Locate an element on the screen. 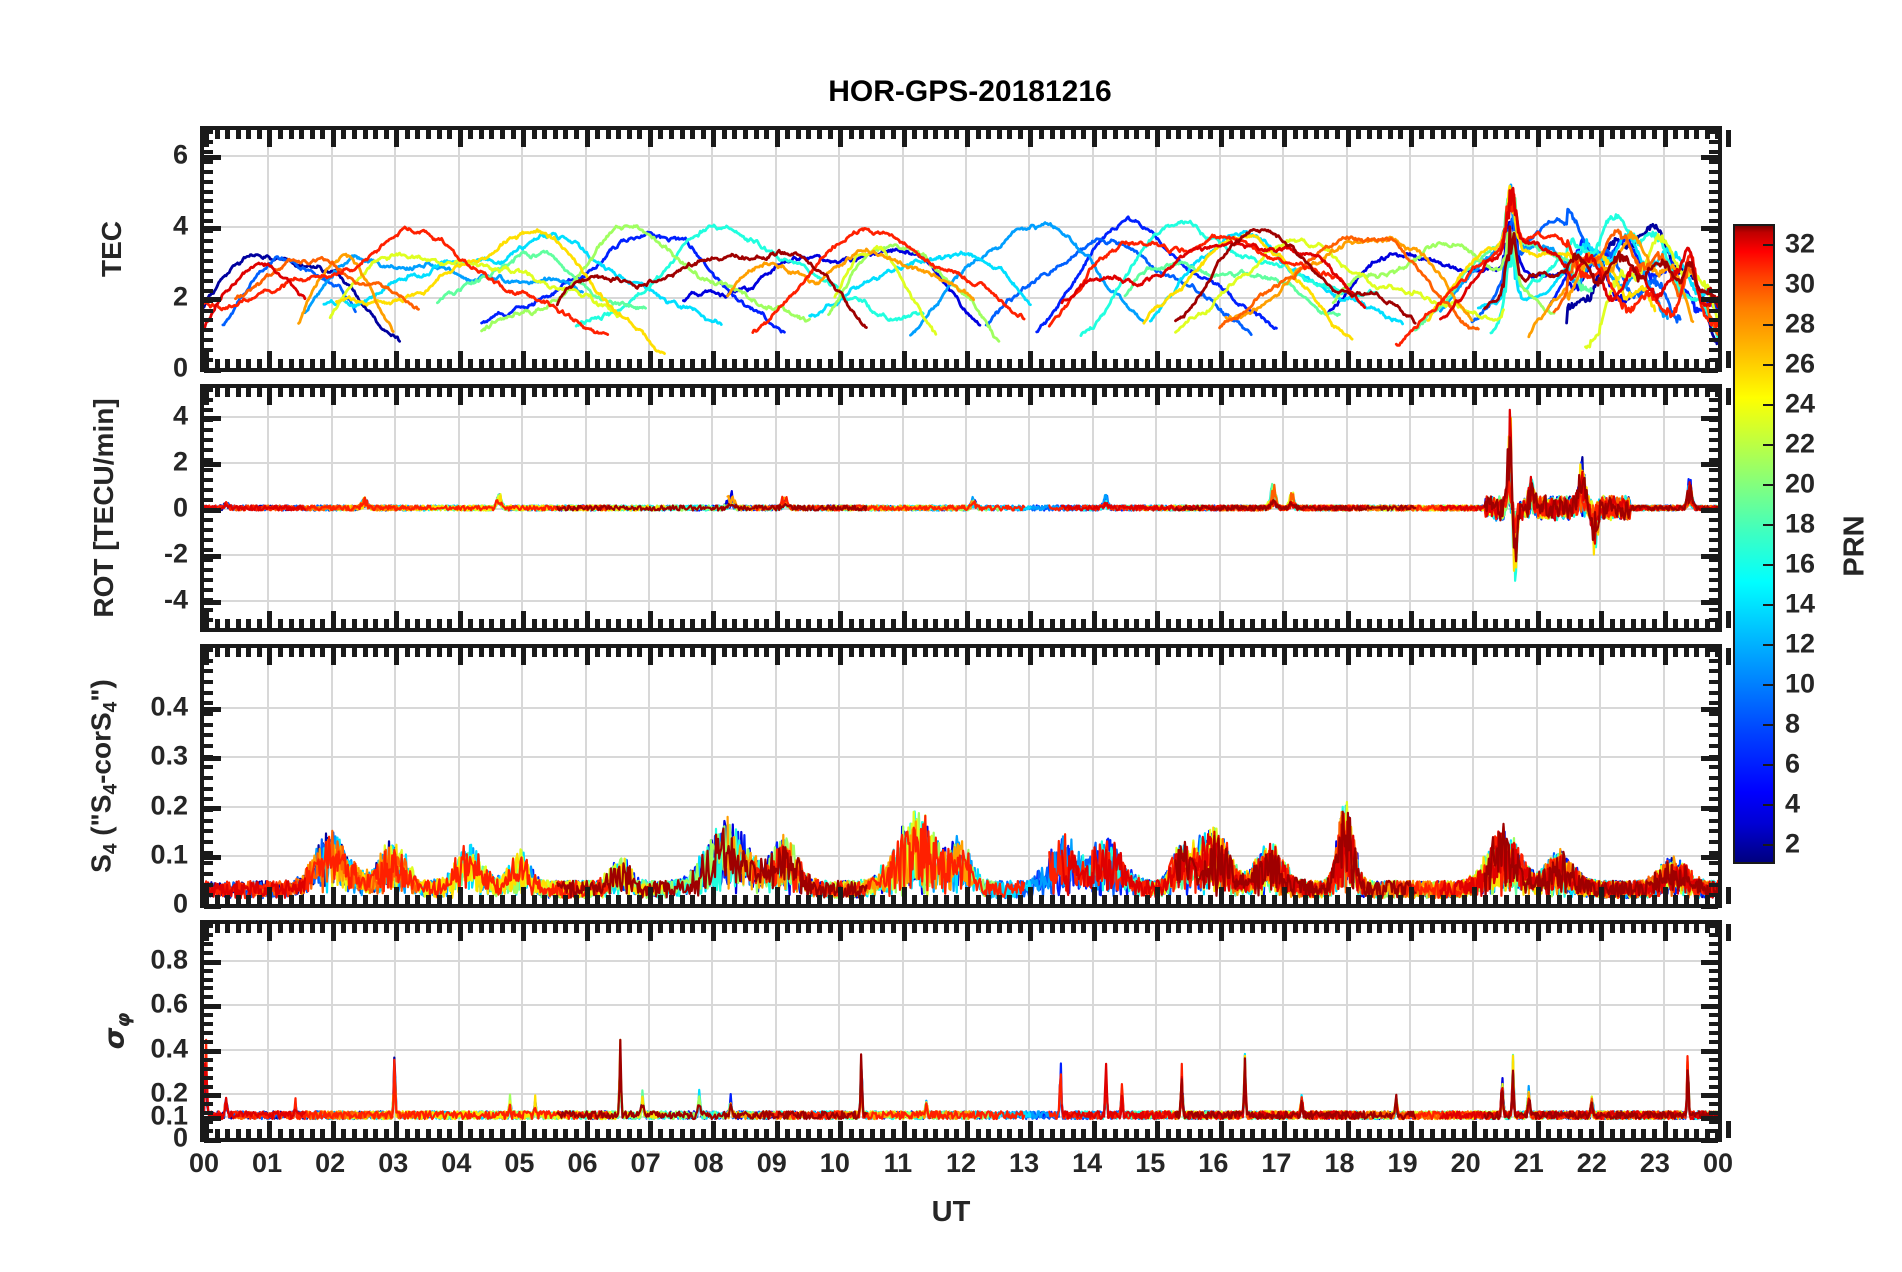  series-layer-rot is located at coordinates (961, 495).